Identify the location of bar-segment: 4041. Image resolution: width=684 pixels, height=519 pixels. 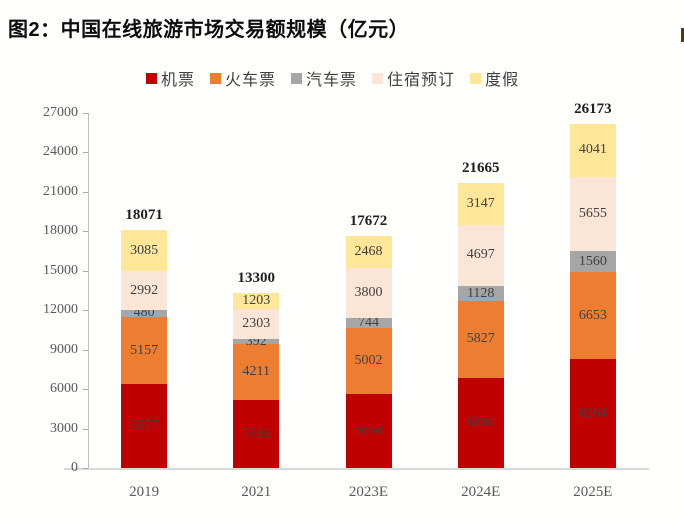
(592, 150).